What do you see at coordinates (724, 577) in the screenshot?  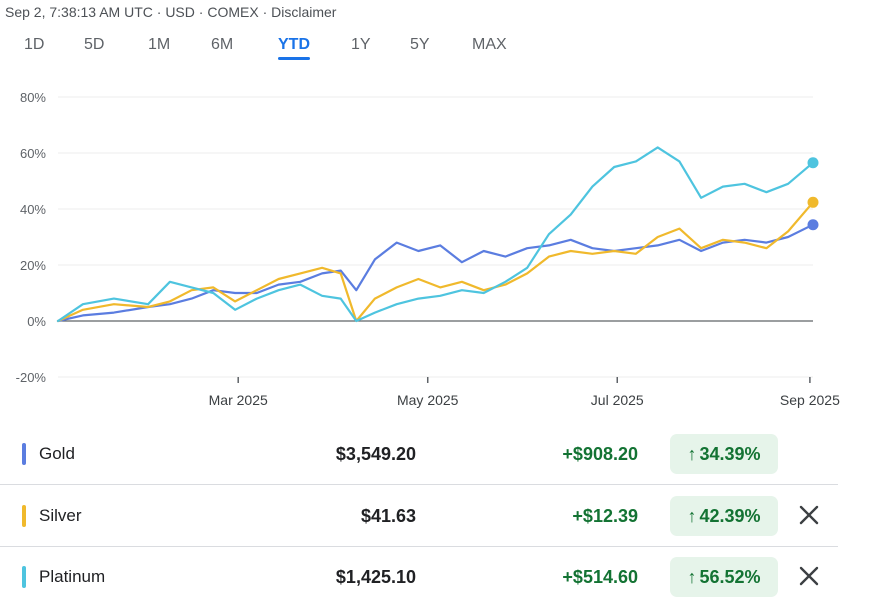 I see `legend-percent-badge: ↑ 56.52%` at bounding box center [724, 577].